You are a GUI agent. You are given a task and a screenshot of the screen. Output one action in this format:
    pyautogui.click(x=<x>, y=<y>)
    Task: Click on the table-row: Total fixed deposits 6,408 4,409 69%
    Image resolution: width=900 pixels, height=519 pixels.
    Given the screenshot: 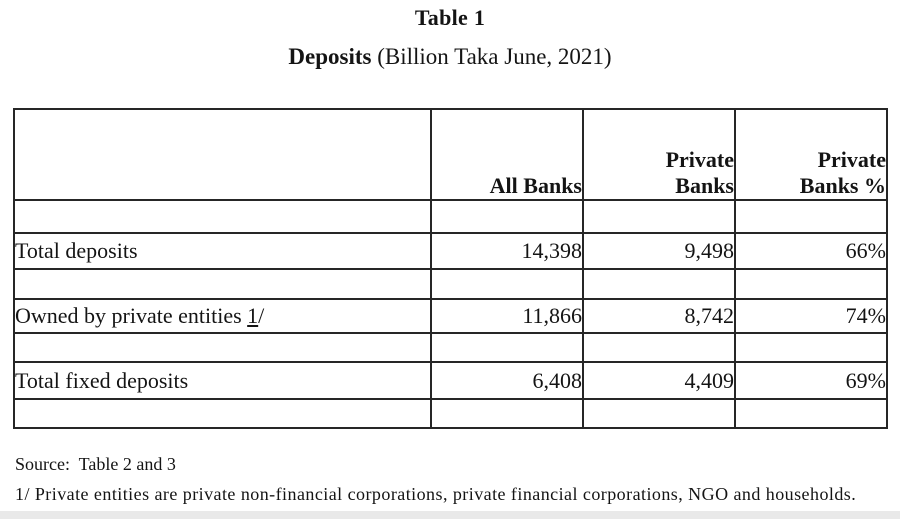 What is the action you would take?
    pyautogui.click(x=450, y=380)
    